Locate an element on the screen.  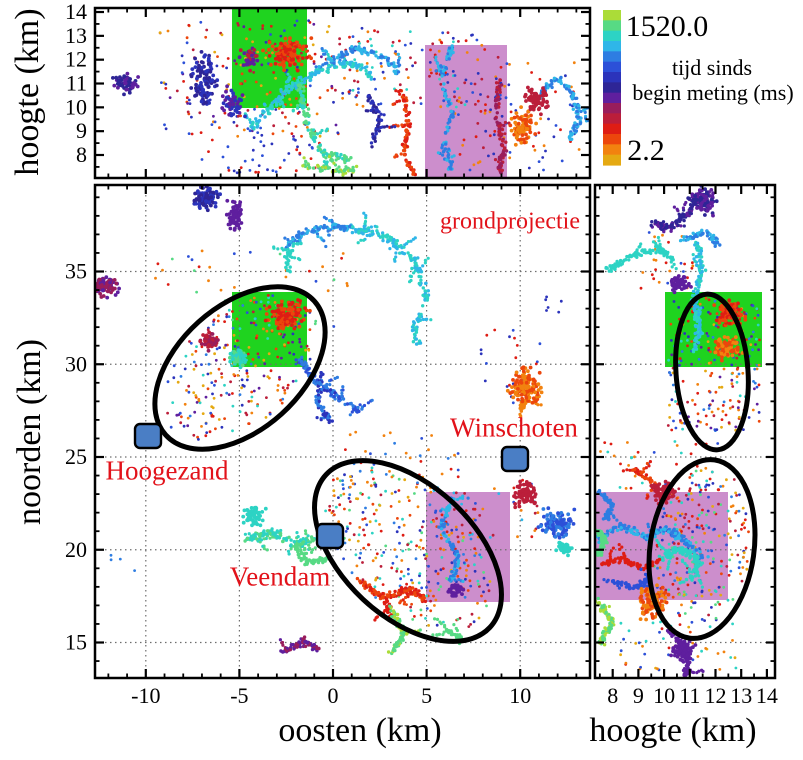
main-y-axis-title: noorden (km) is located at coordinates (29, 432).